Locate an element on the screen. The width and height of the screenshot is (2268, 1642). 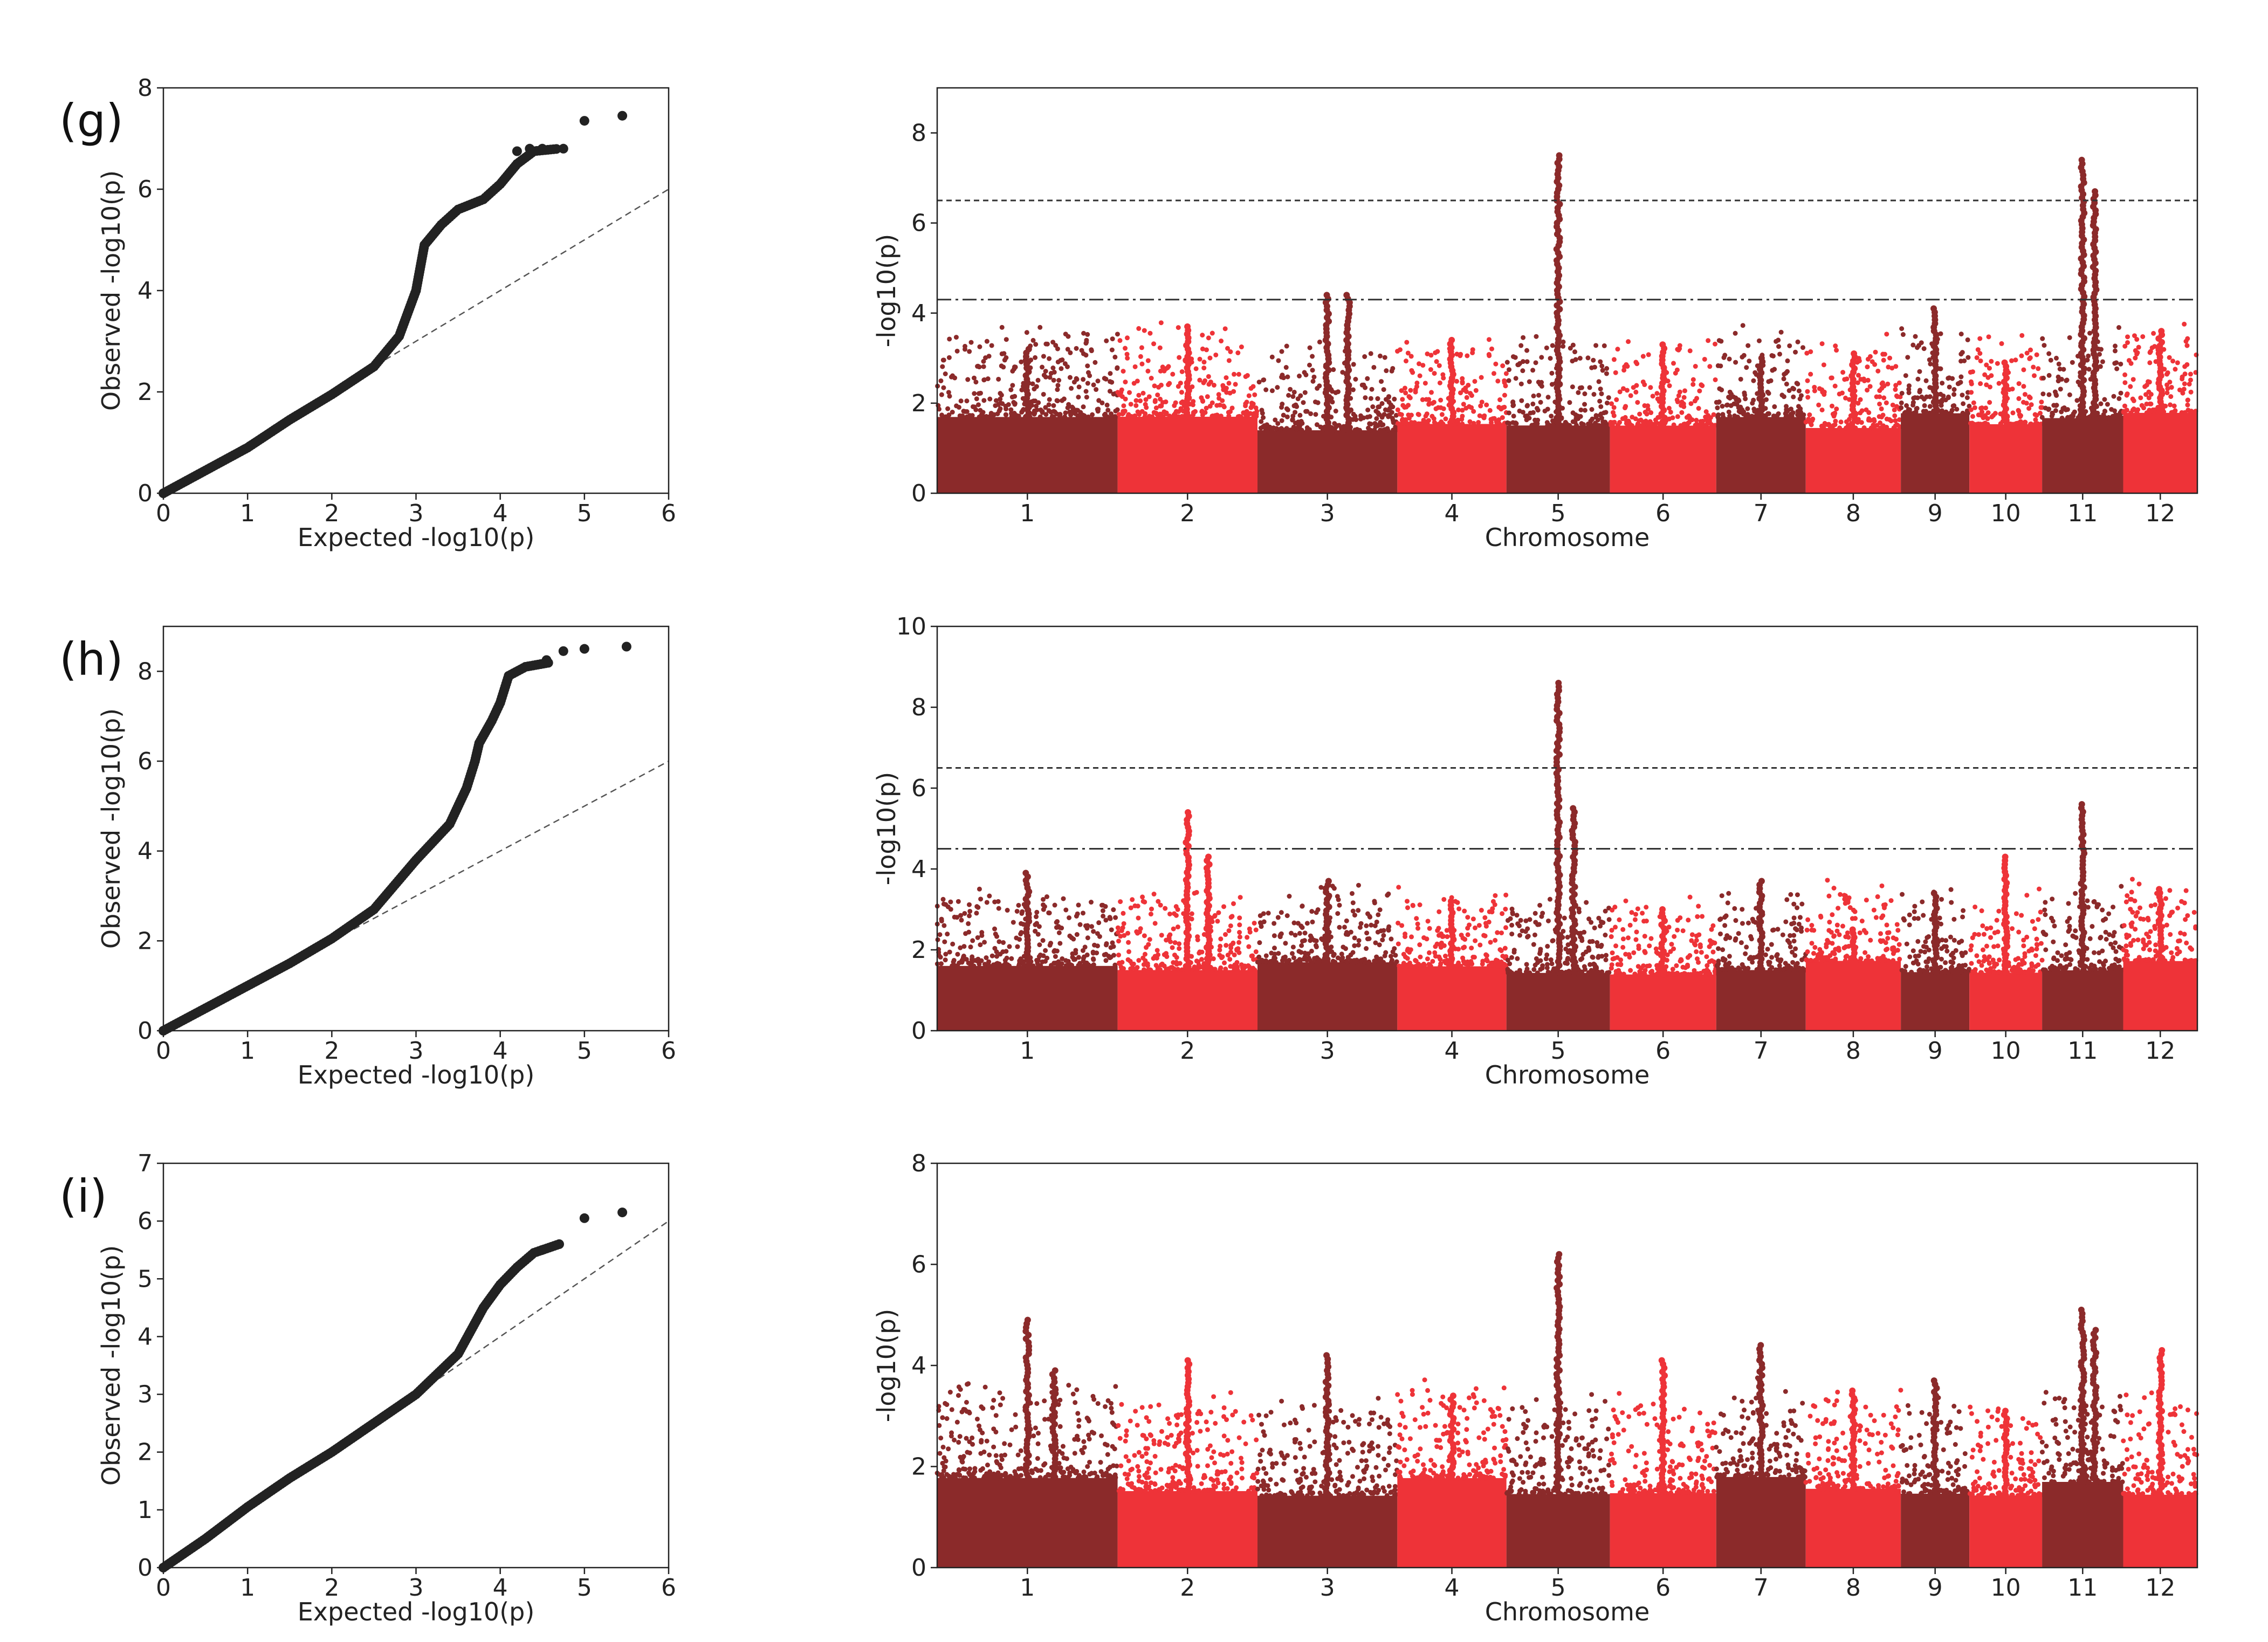
x-tick-label: 1 is located at coordinates (247, 513).